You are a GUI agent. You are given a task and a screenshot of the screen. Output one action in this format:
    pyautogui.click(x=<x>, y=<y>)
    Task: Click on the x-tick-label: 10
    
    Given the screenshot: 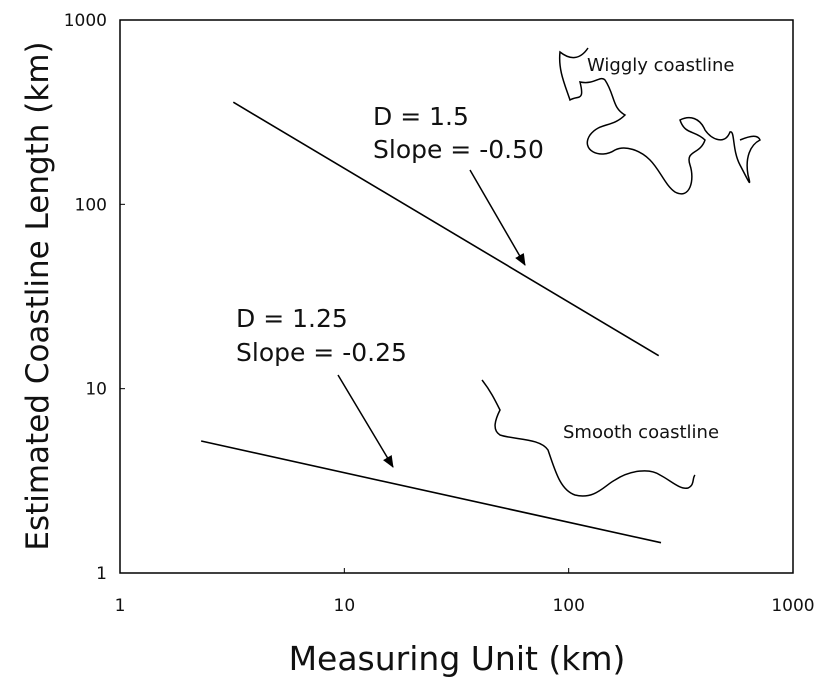 What is the action you would take?
    pyautogui.click(x=345, y=606)
    